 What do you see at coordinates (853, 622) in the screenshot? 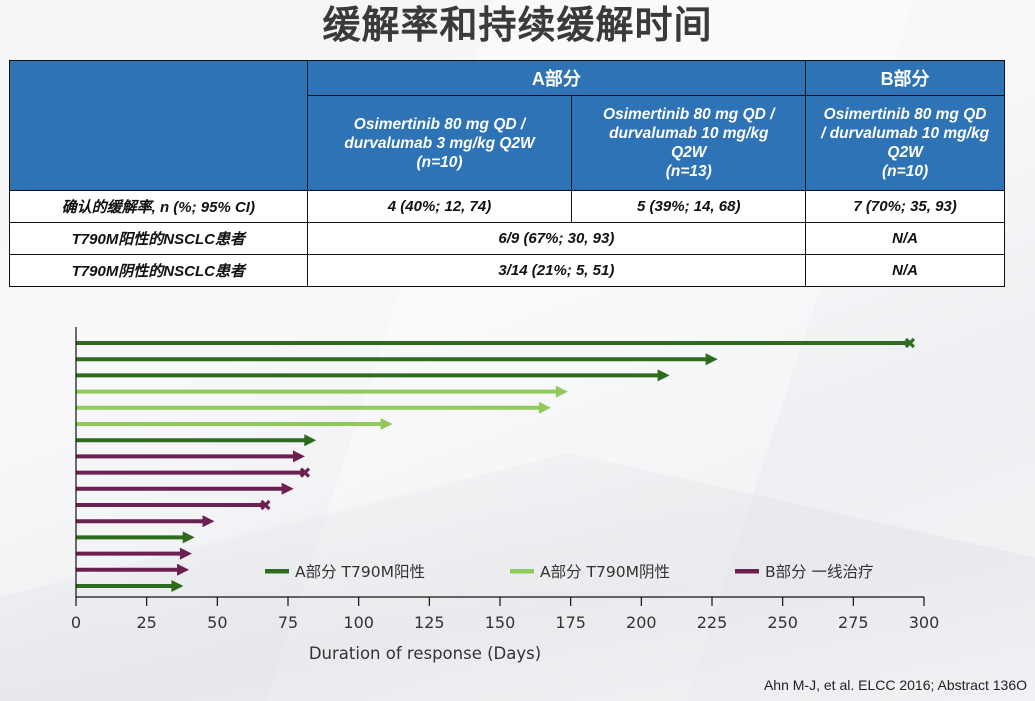
I see `x-tick-label: 275` at bounding box center [853, 622].